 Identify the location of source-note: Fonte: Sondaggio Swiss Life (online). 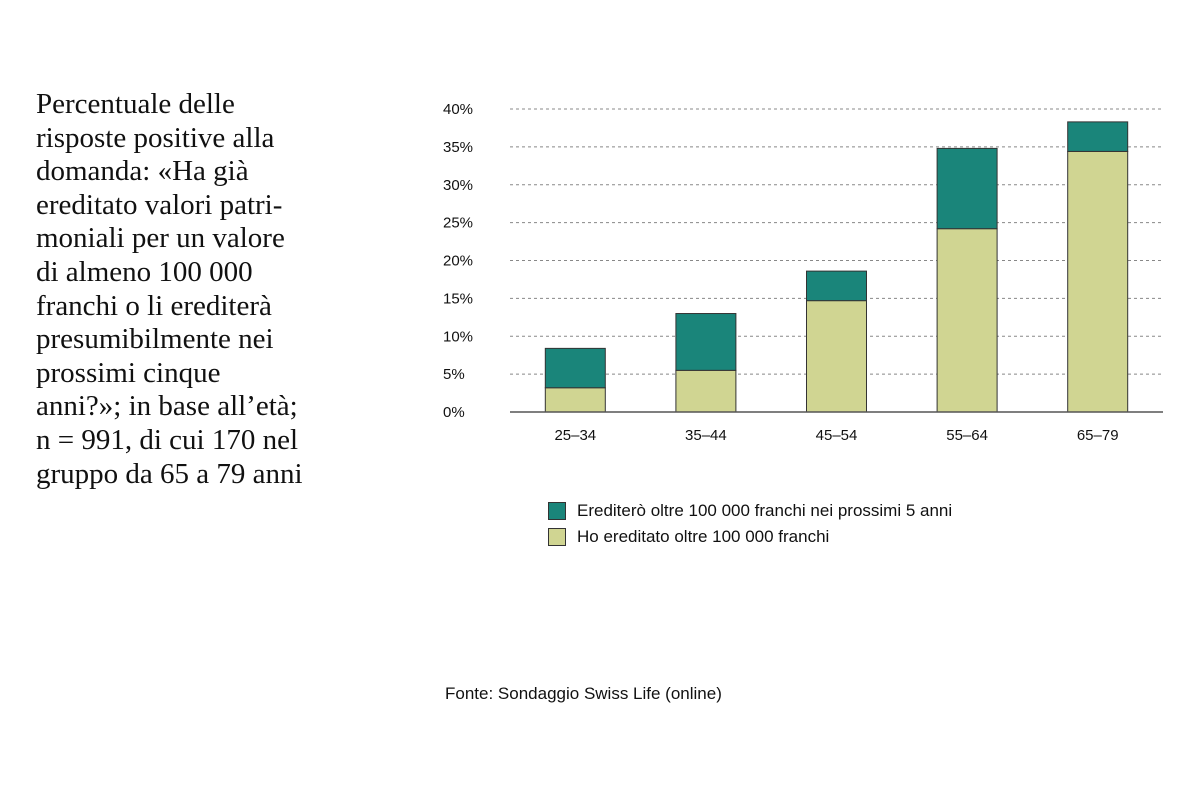
(583, 693).